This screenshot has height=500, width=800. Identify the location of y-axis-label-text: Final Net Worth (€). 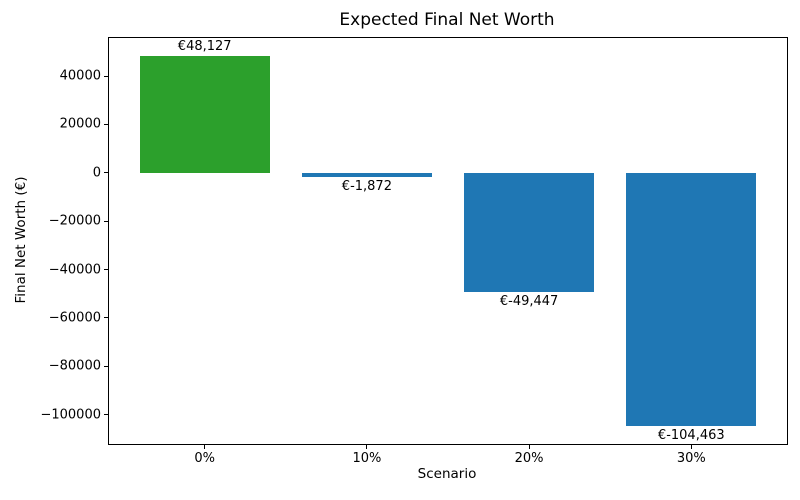
(21, 240).